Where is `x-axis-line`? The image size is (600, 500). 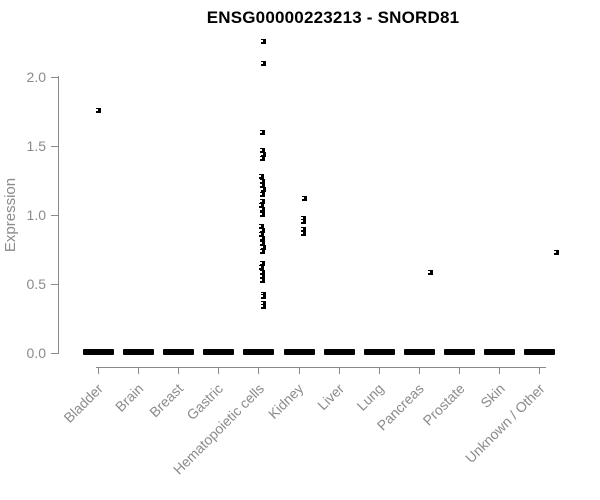 x-axis-line is located at coordinates (321, 367).